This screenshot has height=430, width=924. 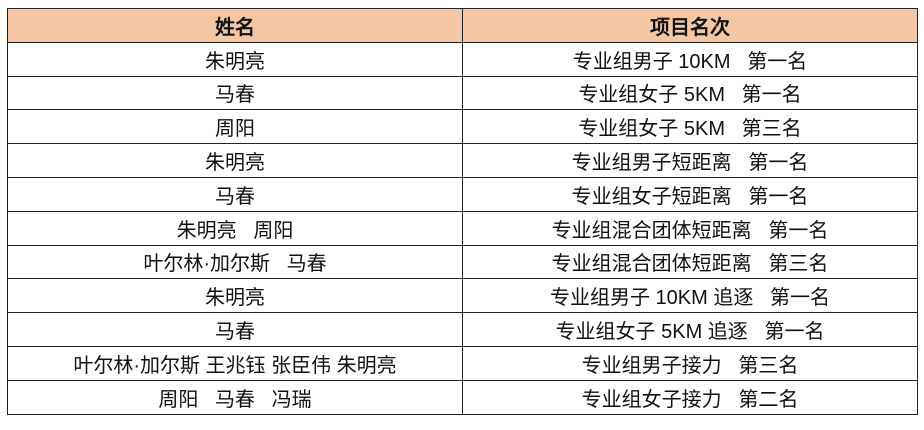 I want to click on cell-result: 专业组女子 5KM 第一名, so click(x=690, y=93).